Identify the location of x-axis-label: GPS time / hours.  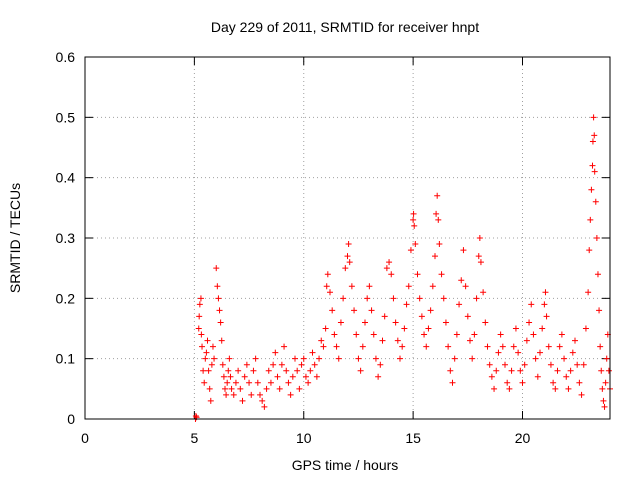
(345, 465).